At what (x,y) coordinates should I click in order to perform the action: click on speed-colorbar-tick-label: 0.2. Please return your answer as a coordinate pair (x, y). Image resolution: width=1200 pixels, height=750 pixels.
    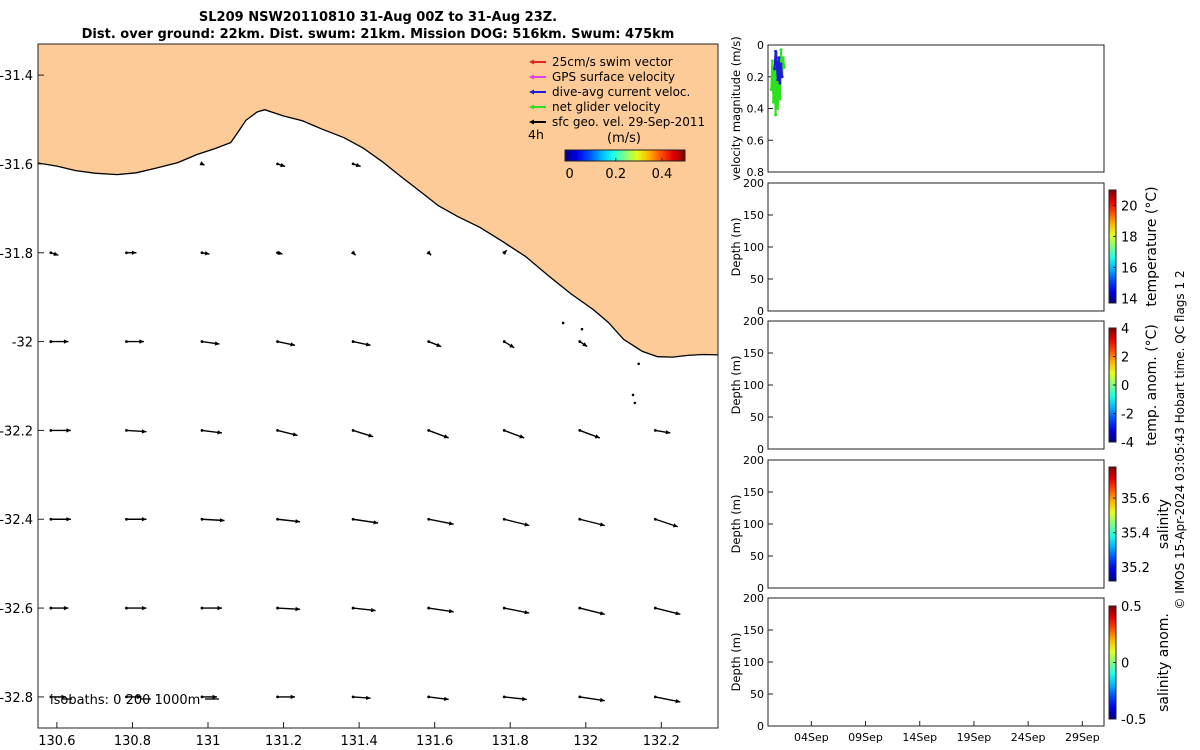
    Looking at the image, I should click on (615, 174).